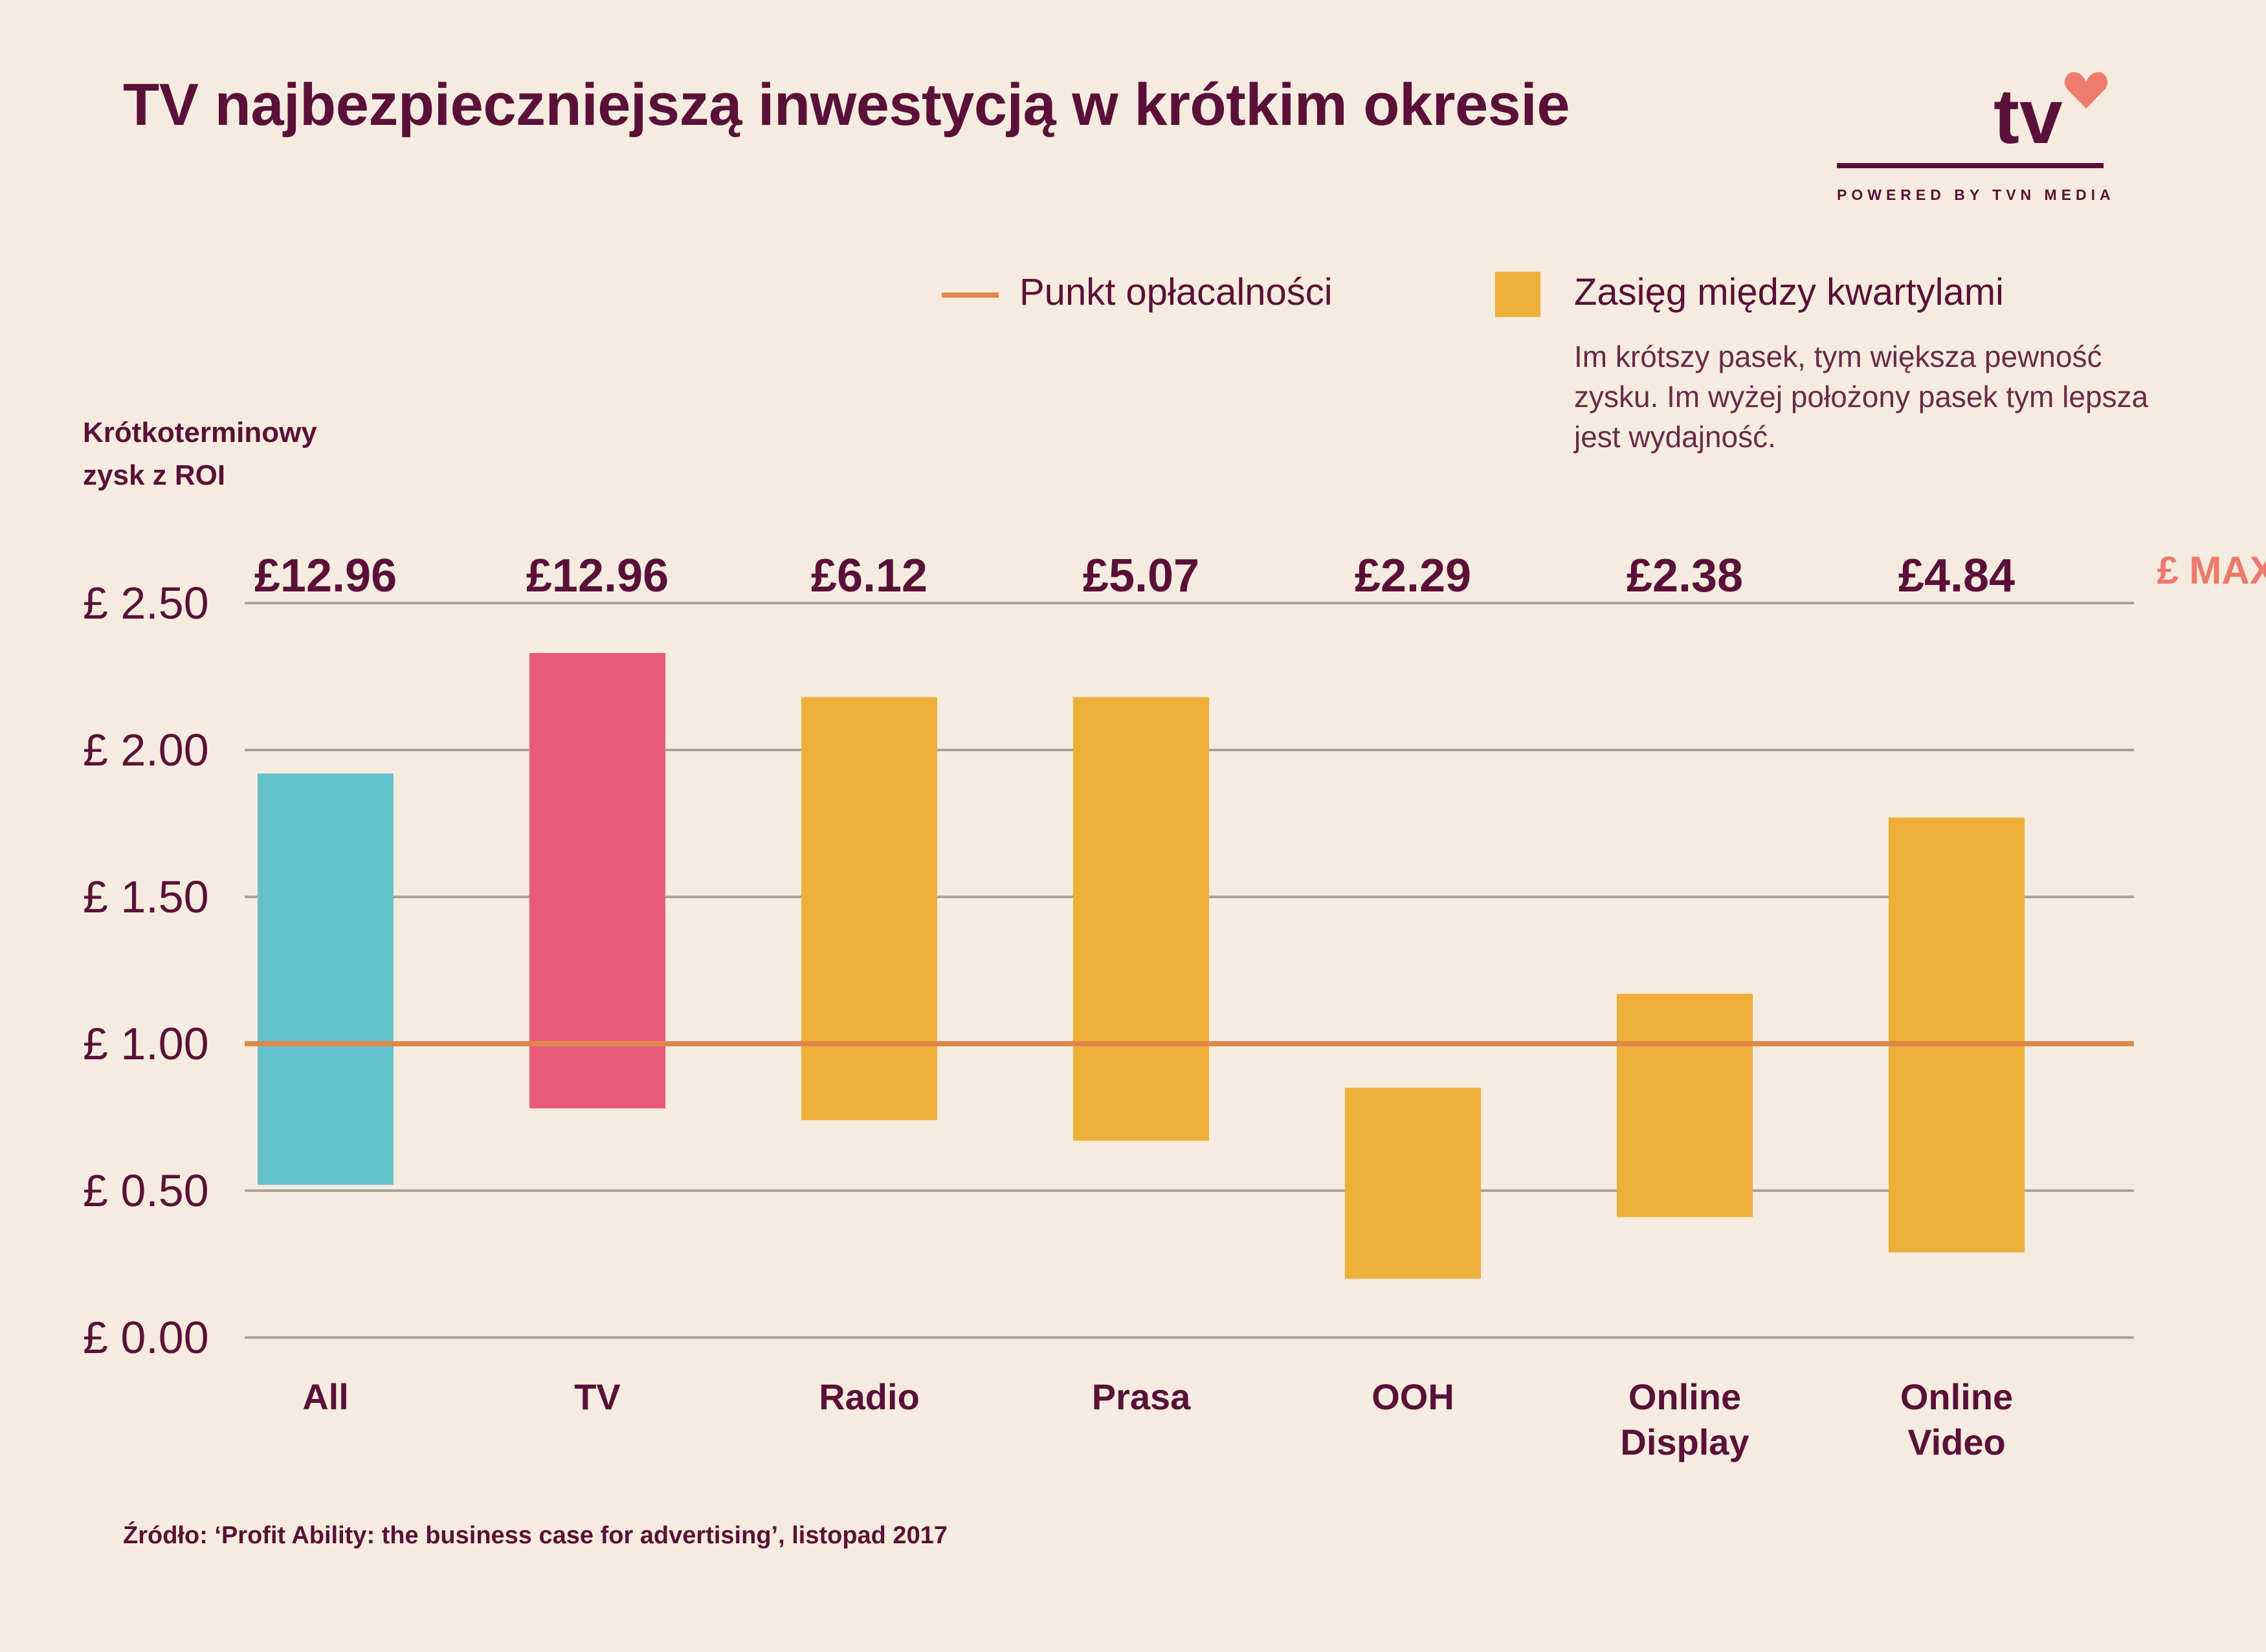 This screenshot has width=2266, height=1652. Describe the element at coordinates (869, 576) in the screenshot. I see `max-value-label: £6.12` at that location.